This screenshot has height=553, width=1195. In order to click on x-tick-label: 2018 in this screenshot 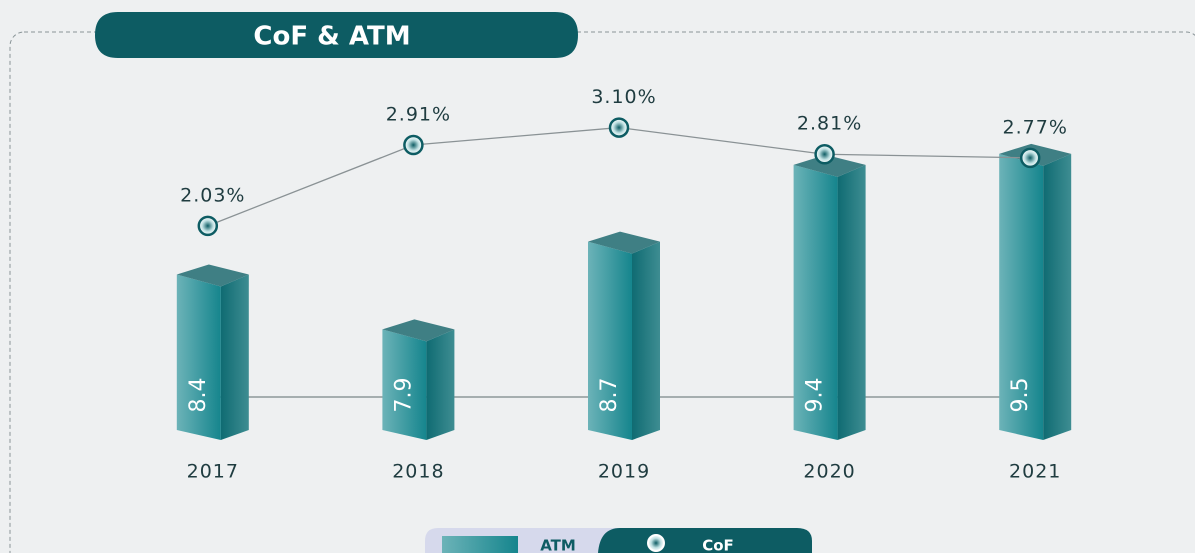, I will do `click(418, 472)`.